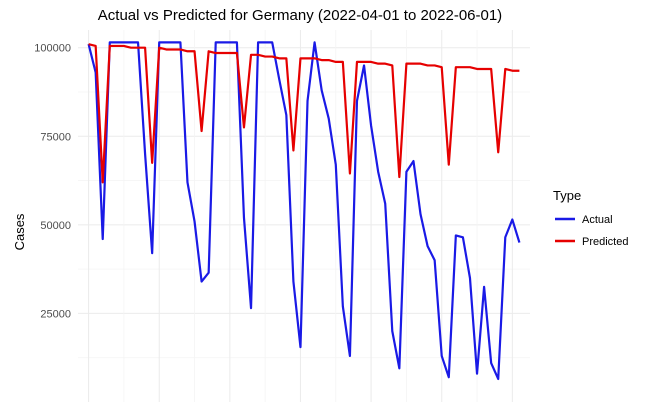 This screenshot has width=645, height=407. Describe the element at coordinates (567, 195) in the screenshot. I see `legend-title: Type` at that location.